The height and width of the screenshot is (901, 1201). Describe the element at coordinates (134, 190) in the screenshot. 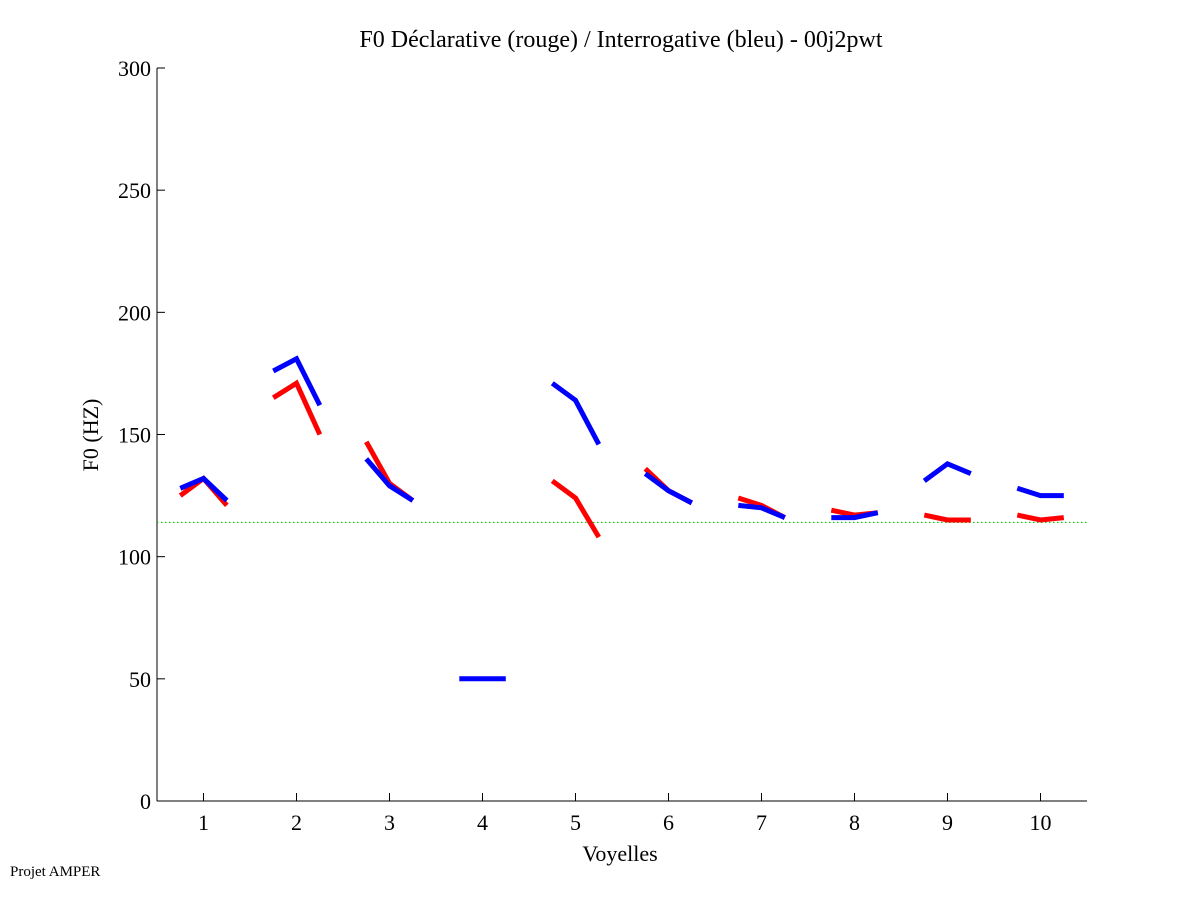

I see `y-tick-label: 250` at that location.